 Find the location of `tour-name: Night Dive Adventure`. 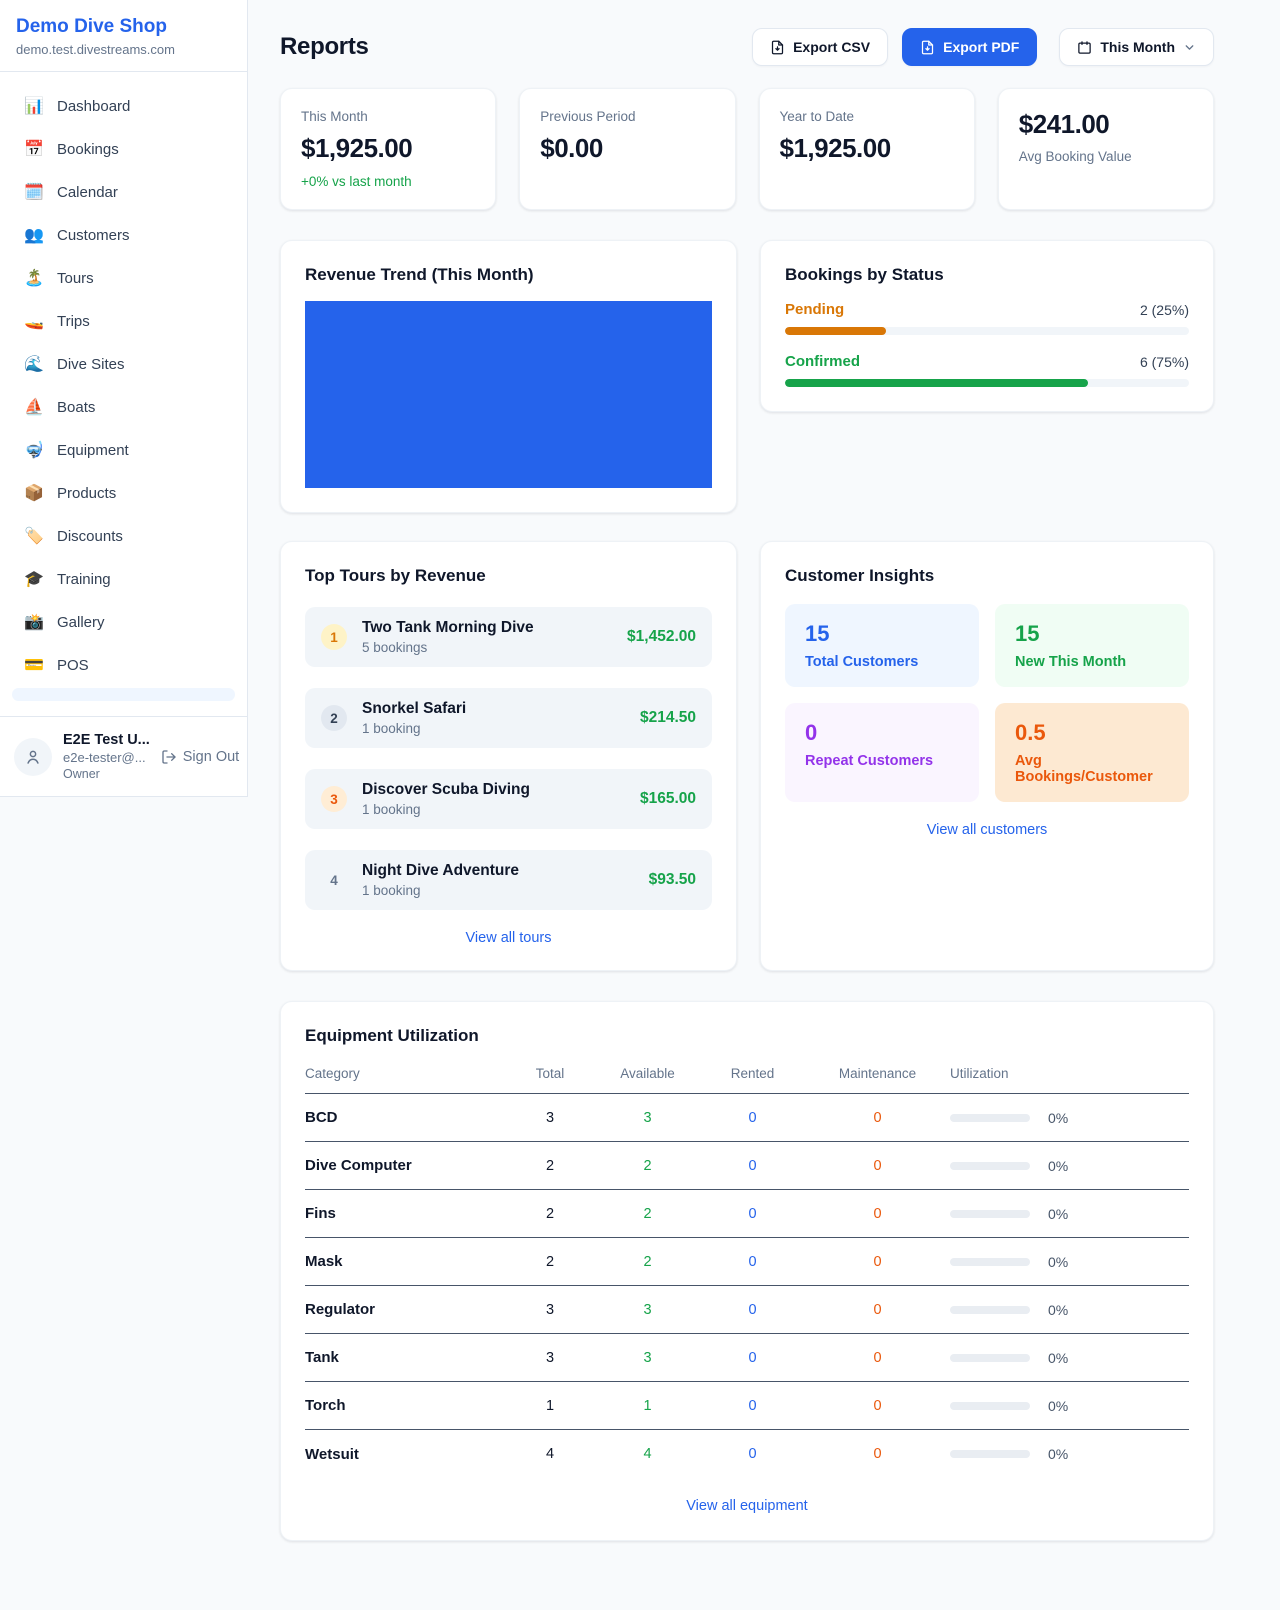

tour-name: Night Dive Adventure is located at coordinates (441, 870).